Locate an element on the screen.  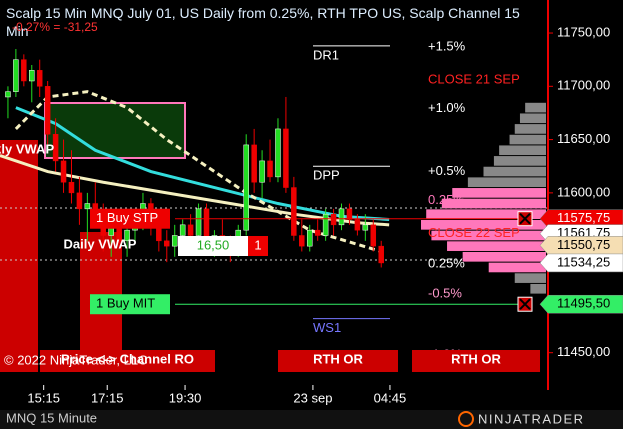
percent-label: +0.5% is located at coordinates (447, 170).